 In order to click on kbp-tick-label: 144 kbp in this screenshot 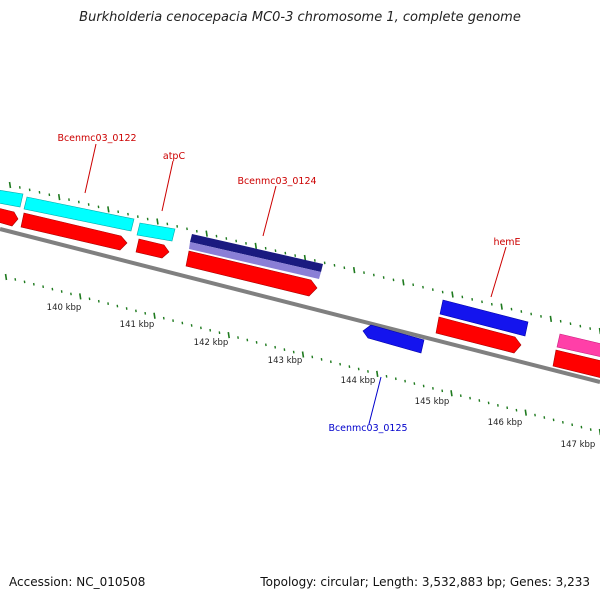, I will do `click(358, 381)`.